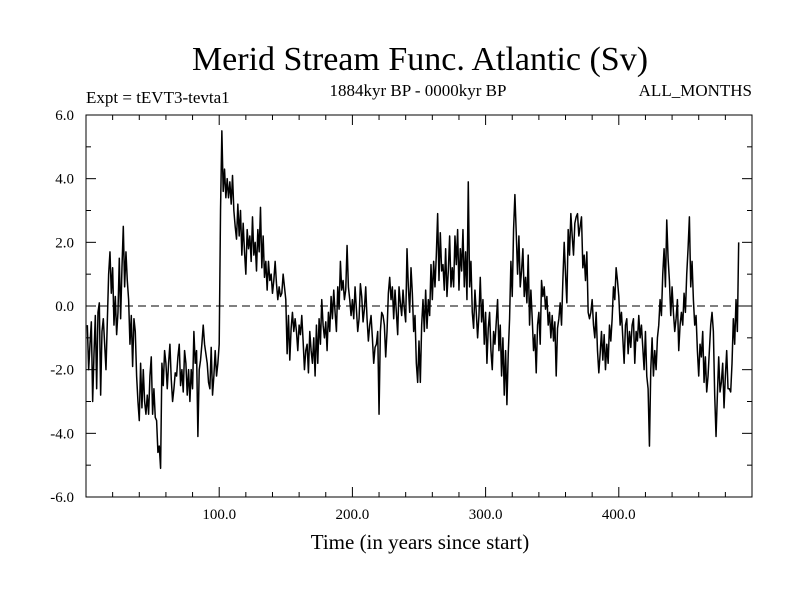 The width and height of the screenshot is (800, 600). Describe the element at coordinates (486, 515) in the screenshot. I see `x-tick-label: 300.0` at that location.